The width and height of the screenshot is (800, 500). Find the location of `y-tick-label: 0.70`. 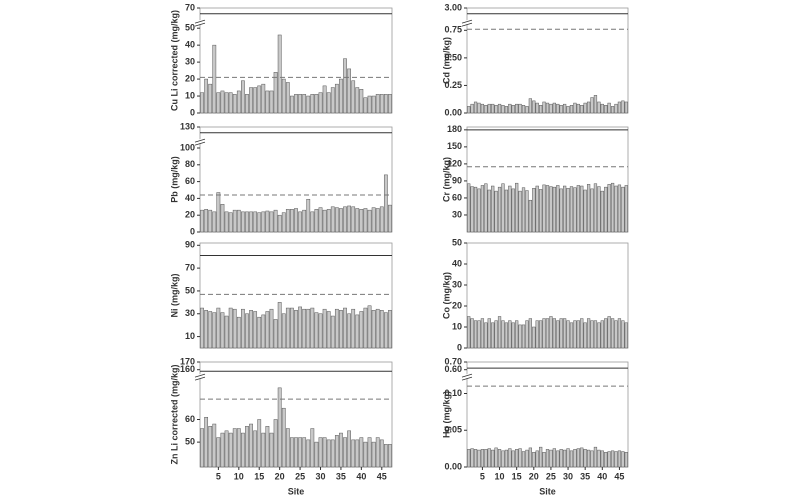

y-tick-label: 0.70 is located at coordinates (453, 361).